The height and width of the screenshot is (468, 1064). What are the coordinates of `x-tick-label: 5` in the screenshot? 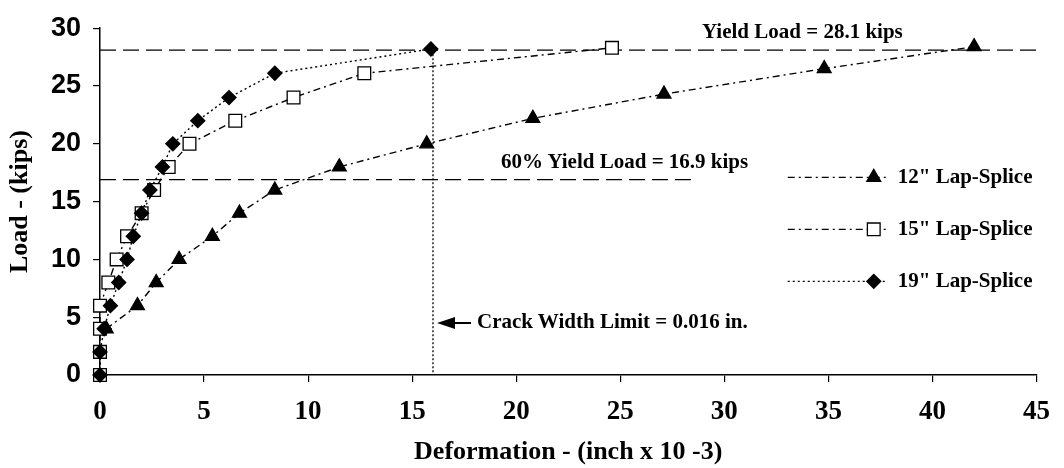 It's located at (204, 410).